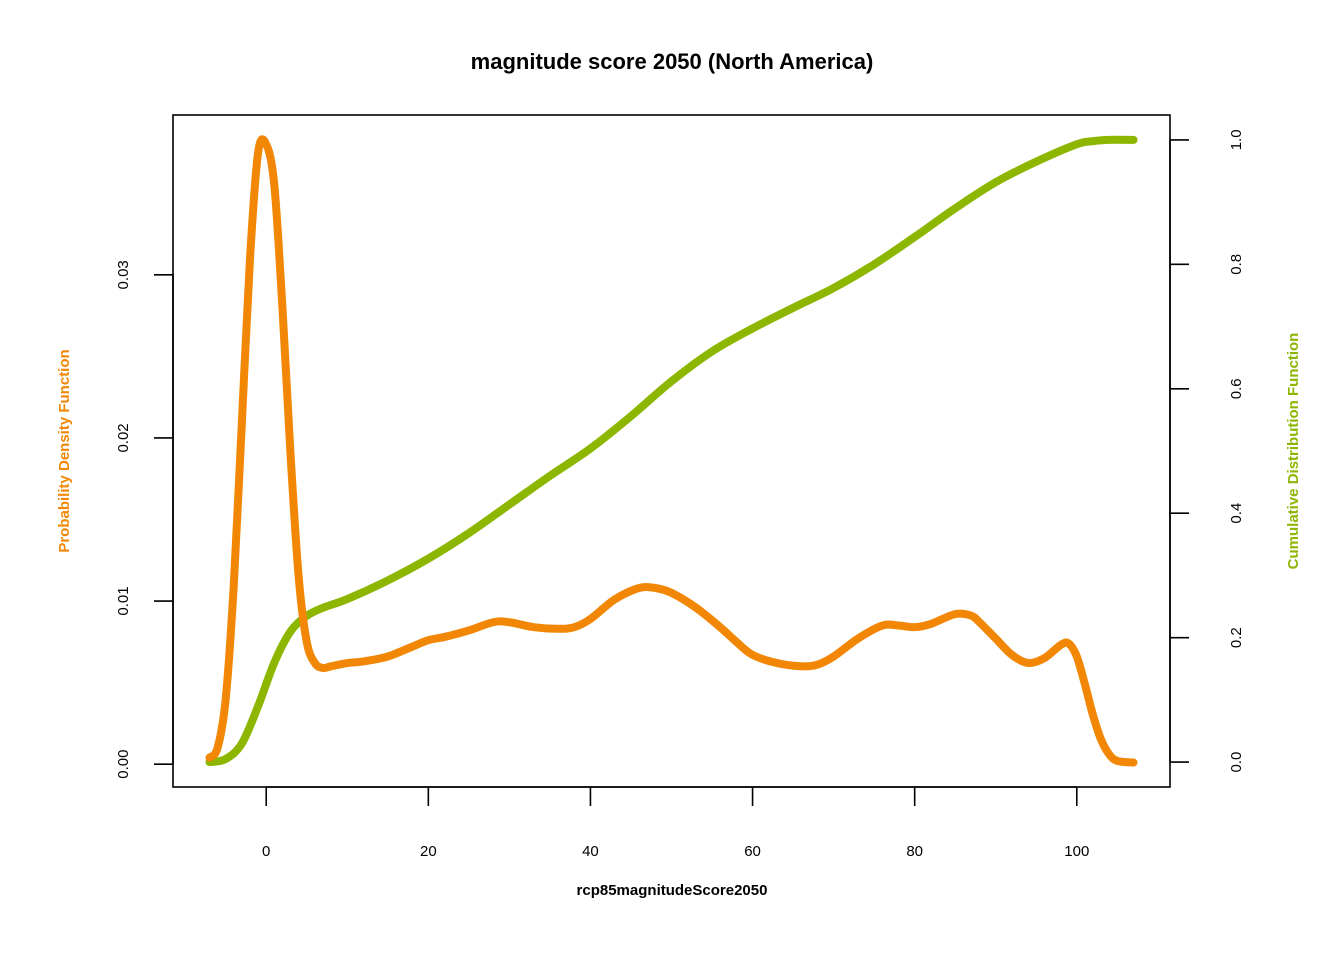 This screenshot has width=1344, height=960. I want to click on x-axis: 0 20 40 60 80 100, so click(675, 823).